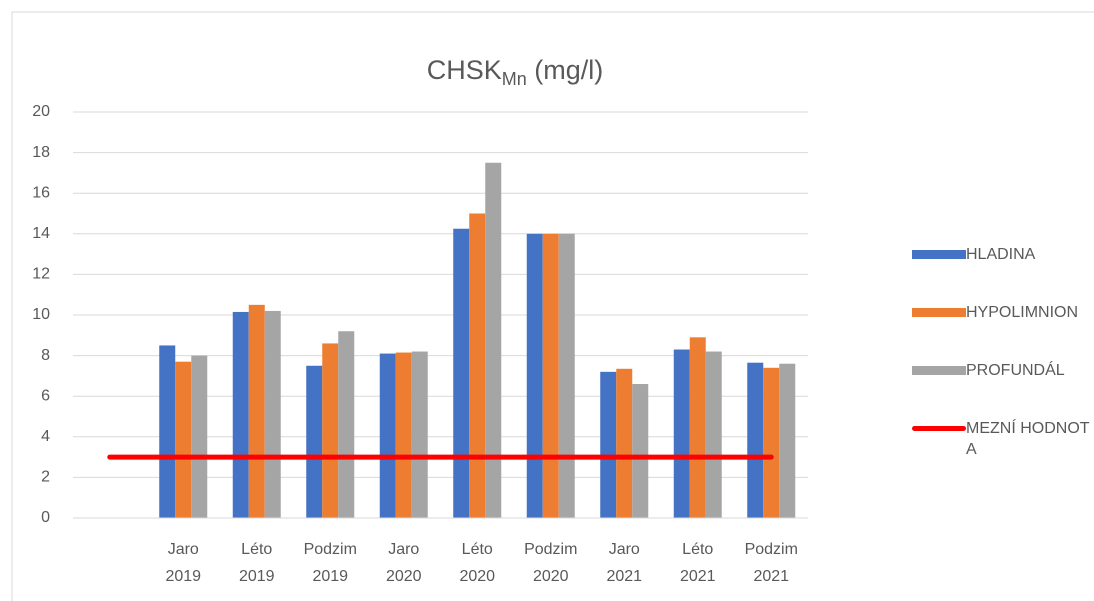  I want to click on legend-item: MEZNÍ HODNOTA, so click(1002, 441).